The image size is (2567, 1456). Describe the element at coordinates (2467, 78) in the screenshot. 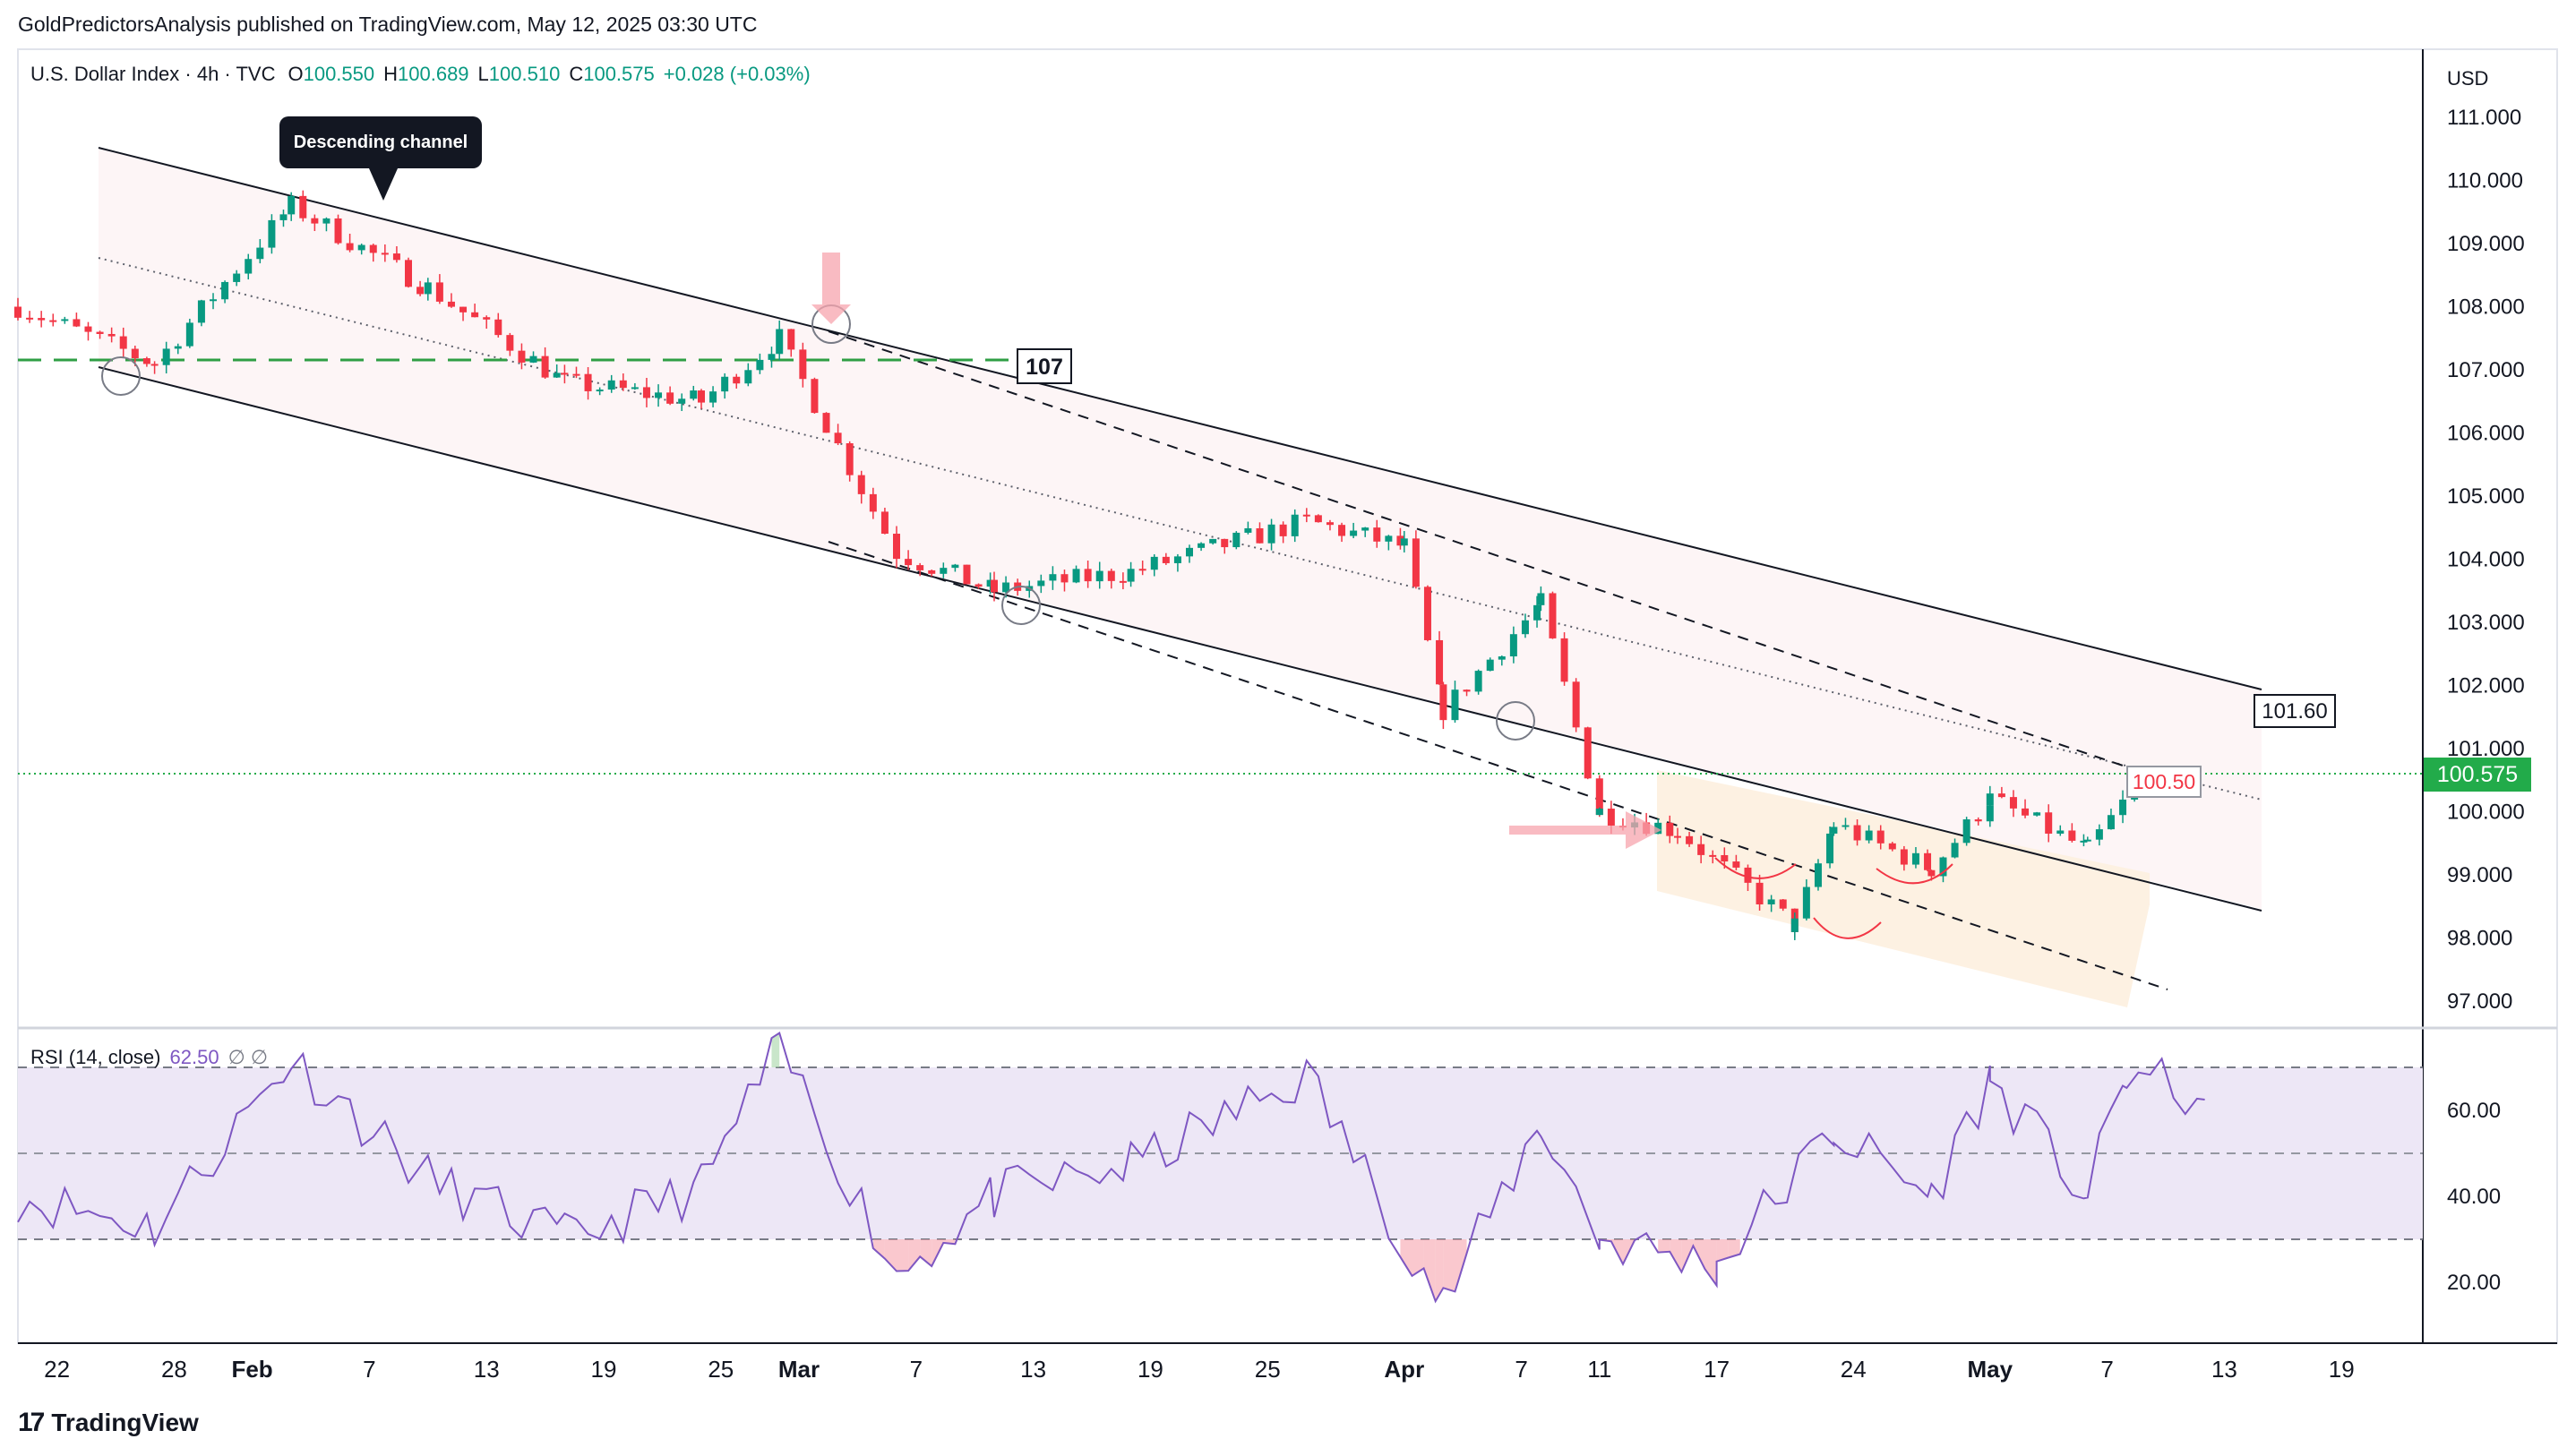

I see `currency-label: USD` at that location.